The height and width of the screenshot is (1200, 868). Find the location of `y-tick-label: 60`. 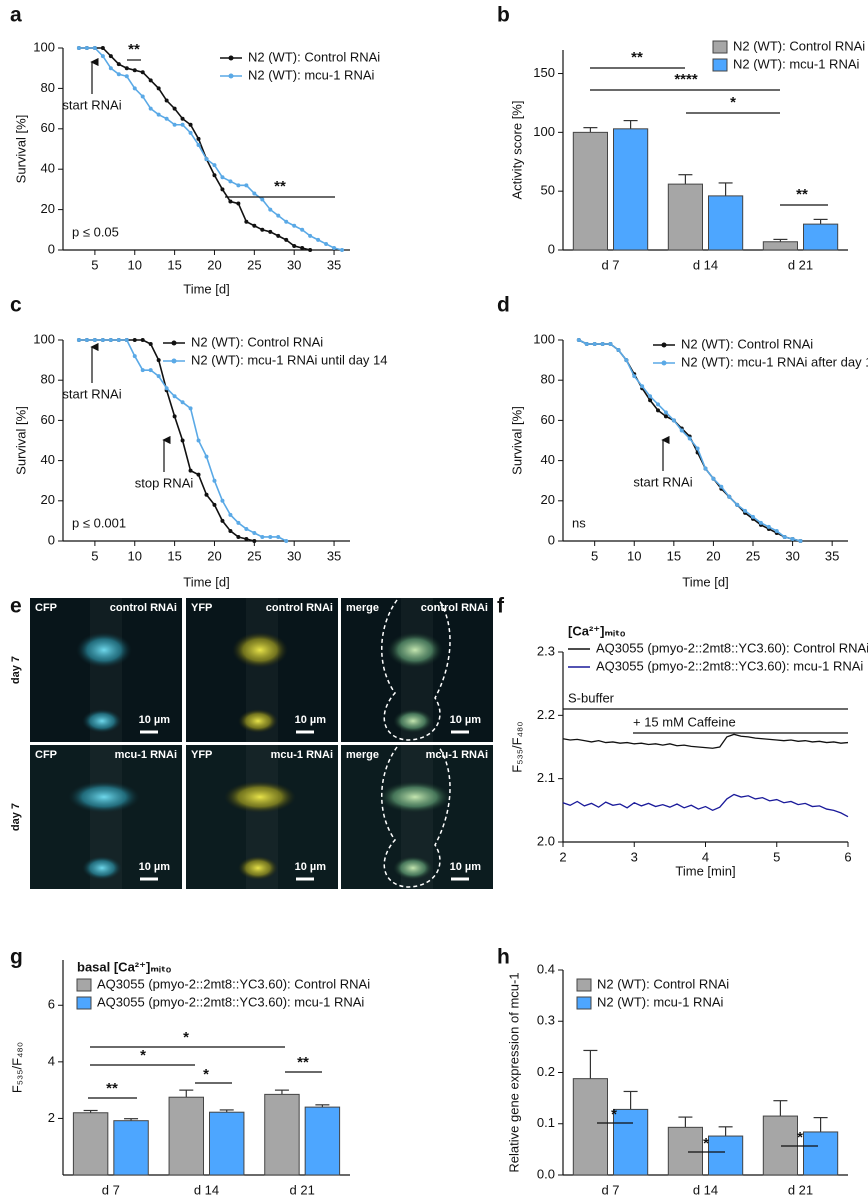

y-tick-label: 60 is located at coordinates (548, 419).